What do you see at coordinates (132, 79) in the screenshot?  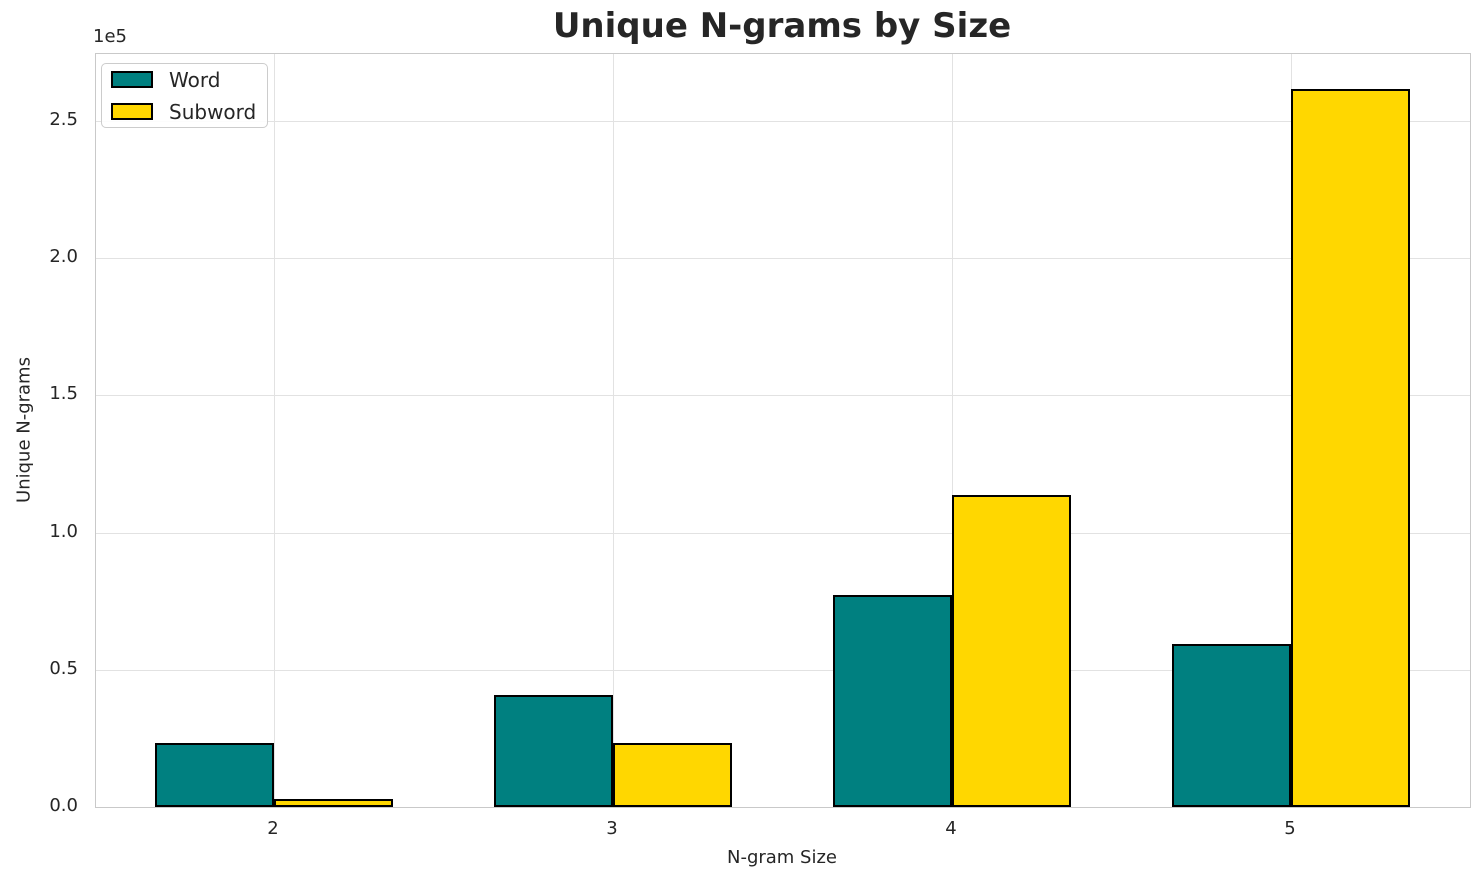 I see `word-color-swatch-icon` at bounding box center [132, 79].